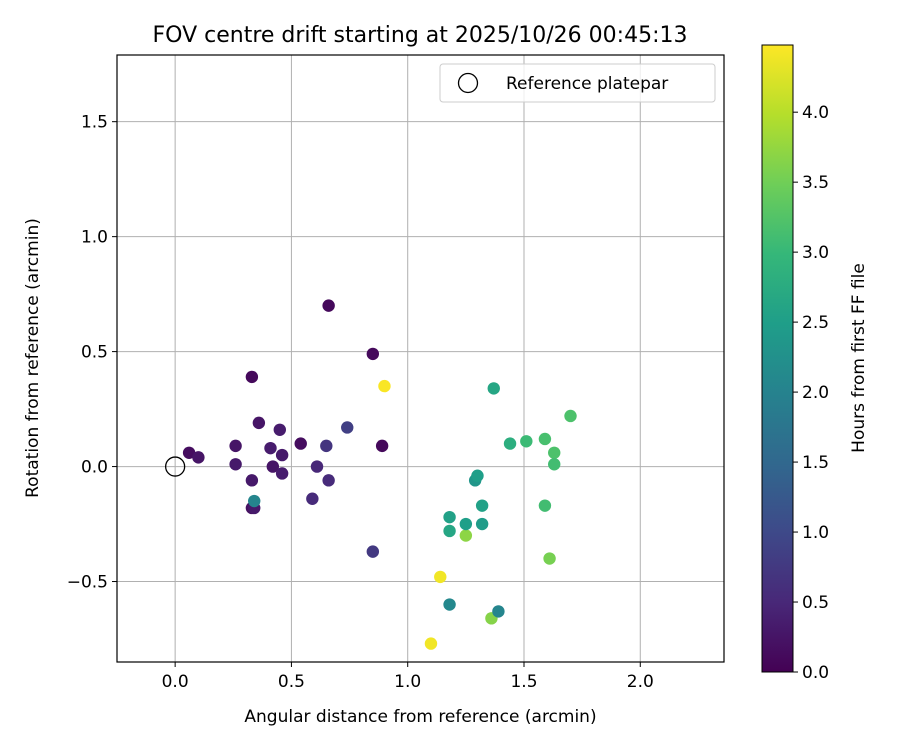 This screenshot has height=750, width=900. Describe the element at coordinates (523, 682) in the screenshot. I see `x-tick-label: 1.5` at that location.